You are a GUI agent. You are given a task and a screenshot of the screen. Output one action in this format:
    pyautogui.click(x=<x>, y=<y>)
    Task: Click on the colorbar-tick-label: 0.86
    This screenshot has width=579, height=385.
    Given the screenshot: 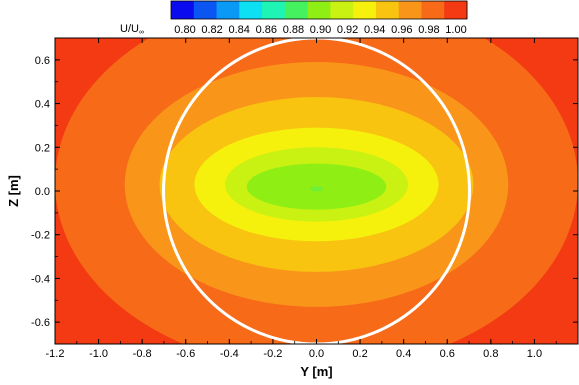 What is the action you would take?
    pyautogui.click(x=266, y=30)
    